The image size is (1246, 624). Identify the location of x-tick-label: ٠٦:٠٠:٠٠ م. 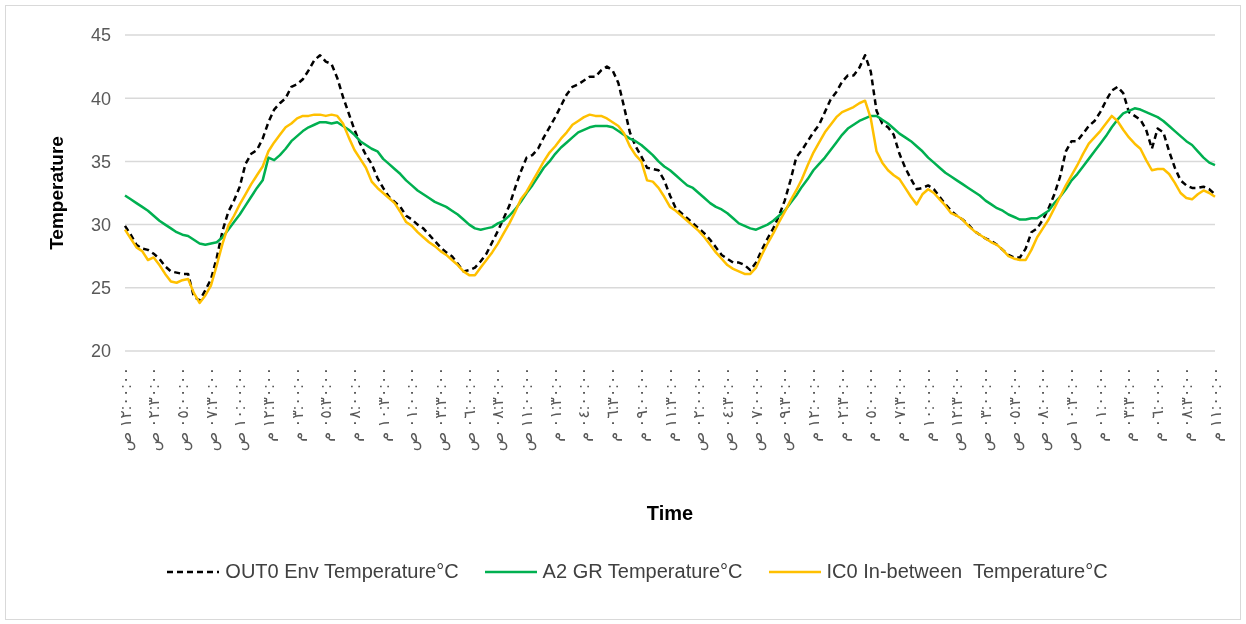
(1158, 404).